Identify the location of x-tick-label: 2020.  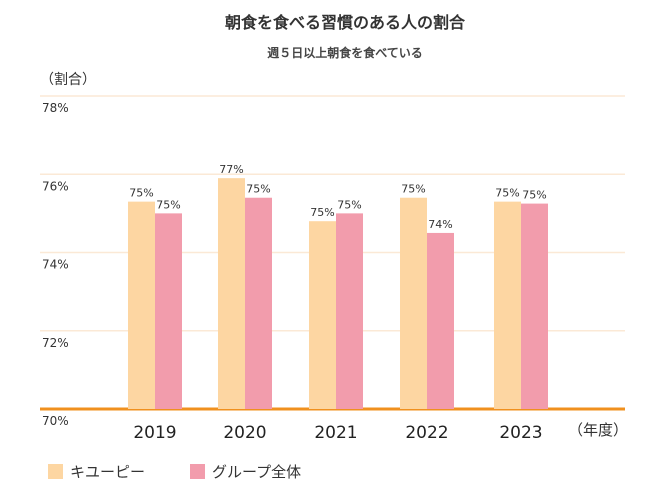
(244, 433).